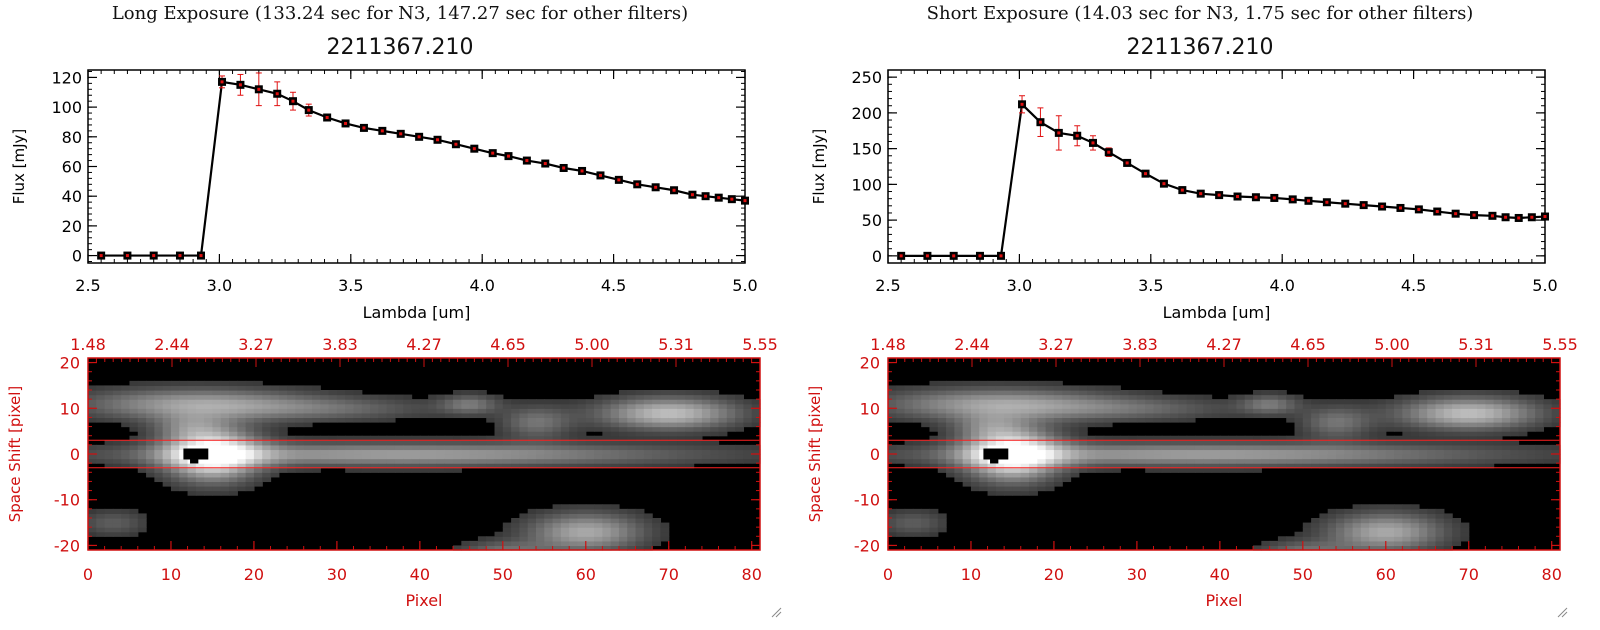  What do you see at coordinates (760, 344) in the screenshot?
I see `top-axis-label: 5.55` at bounding box center [760, 344].